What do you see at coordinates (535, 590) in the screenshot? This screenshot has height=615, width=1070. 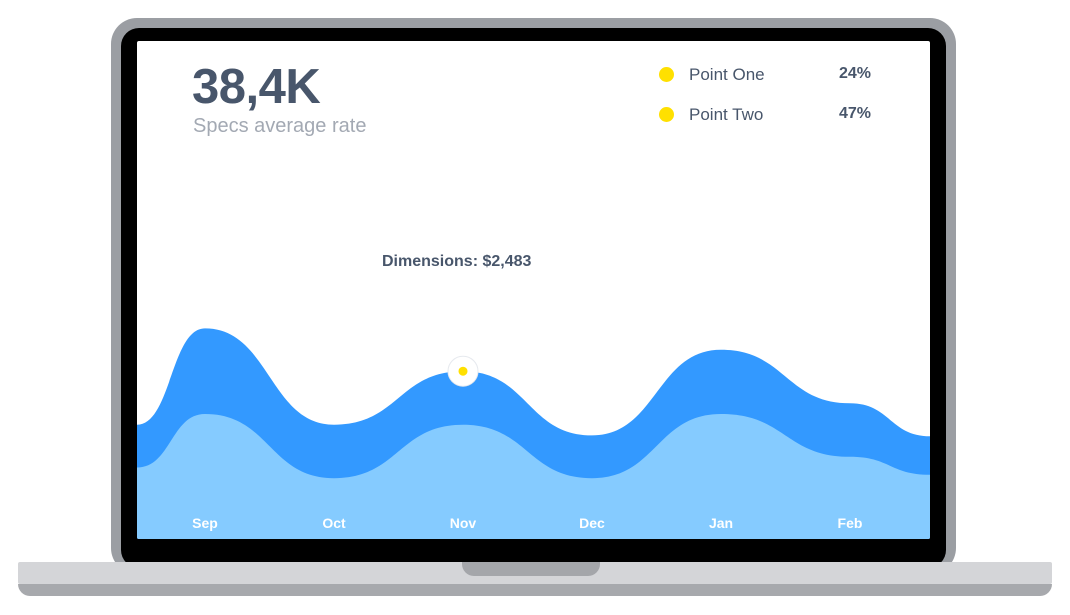 I see `laptop-base-edge` at bounding box center [535, 590].